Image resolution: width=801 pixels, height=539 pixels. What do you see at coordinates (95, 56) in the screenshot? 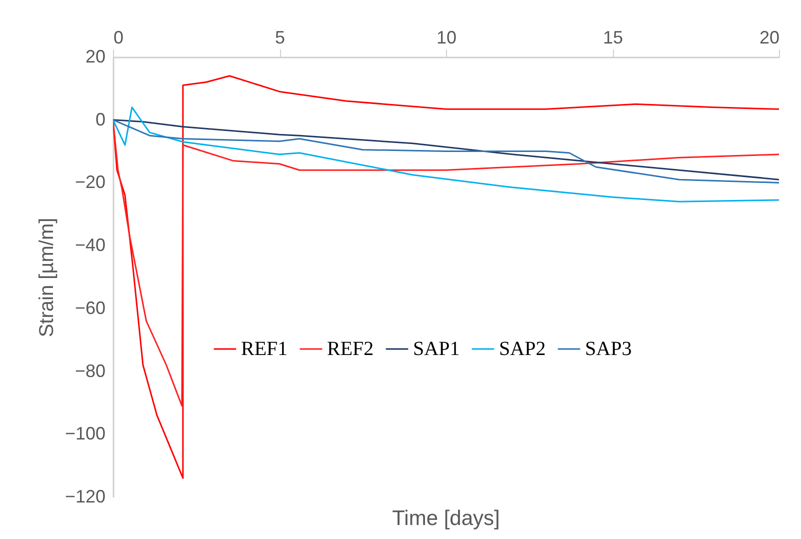
I see `y-tick-label: 20` at bounding box center [95, 56].